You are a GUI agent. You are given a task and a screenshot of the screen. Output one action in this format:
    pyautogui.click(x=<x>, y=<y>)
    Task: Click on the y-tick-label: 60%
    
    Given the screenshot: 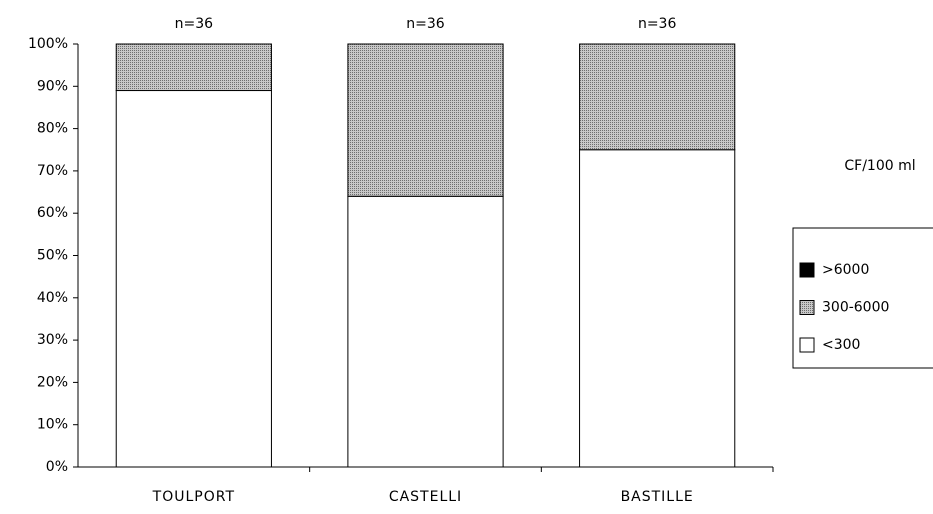 What is the action you would take?
    pyautogui.click(x=52, y=213)
    